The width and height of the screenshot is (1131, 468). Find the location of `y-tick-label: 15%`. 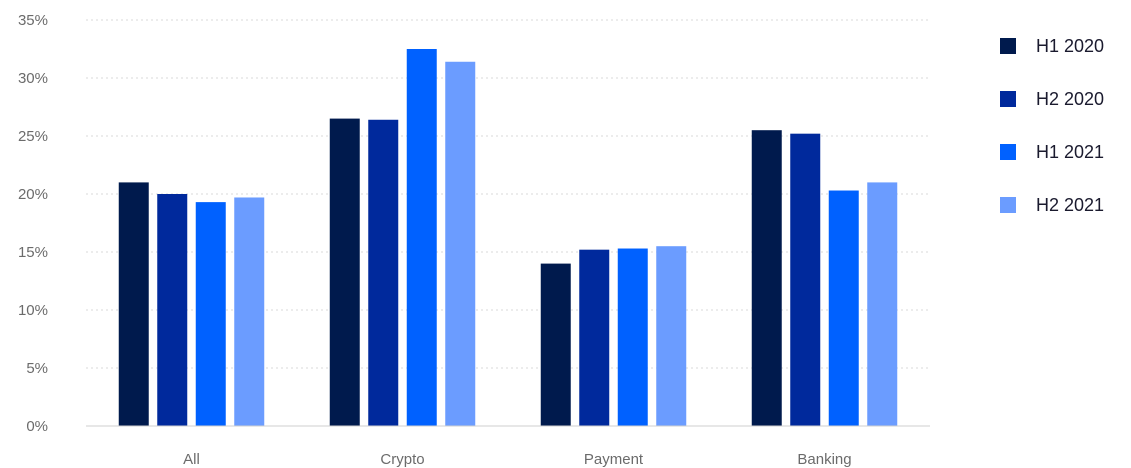

y-tick-label: 15% is located at coordinates (33, 252).